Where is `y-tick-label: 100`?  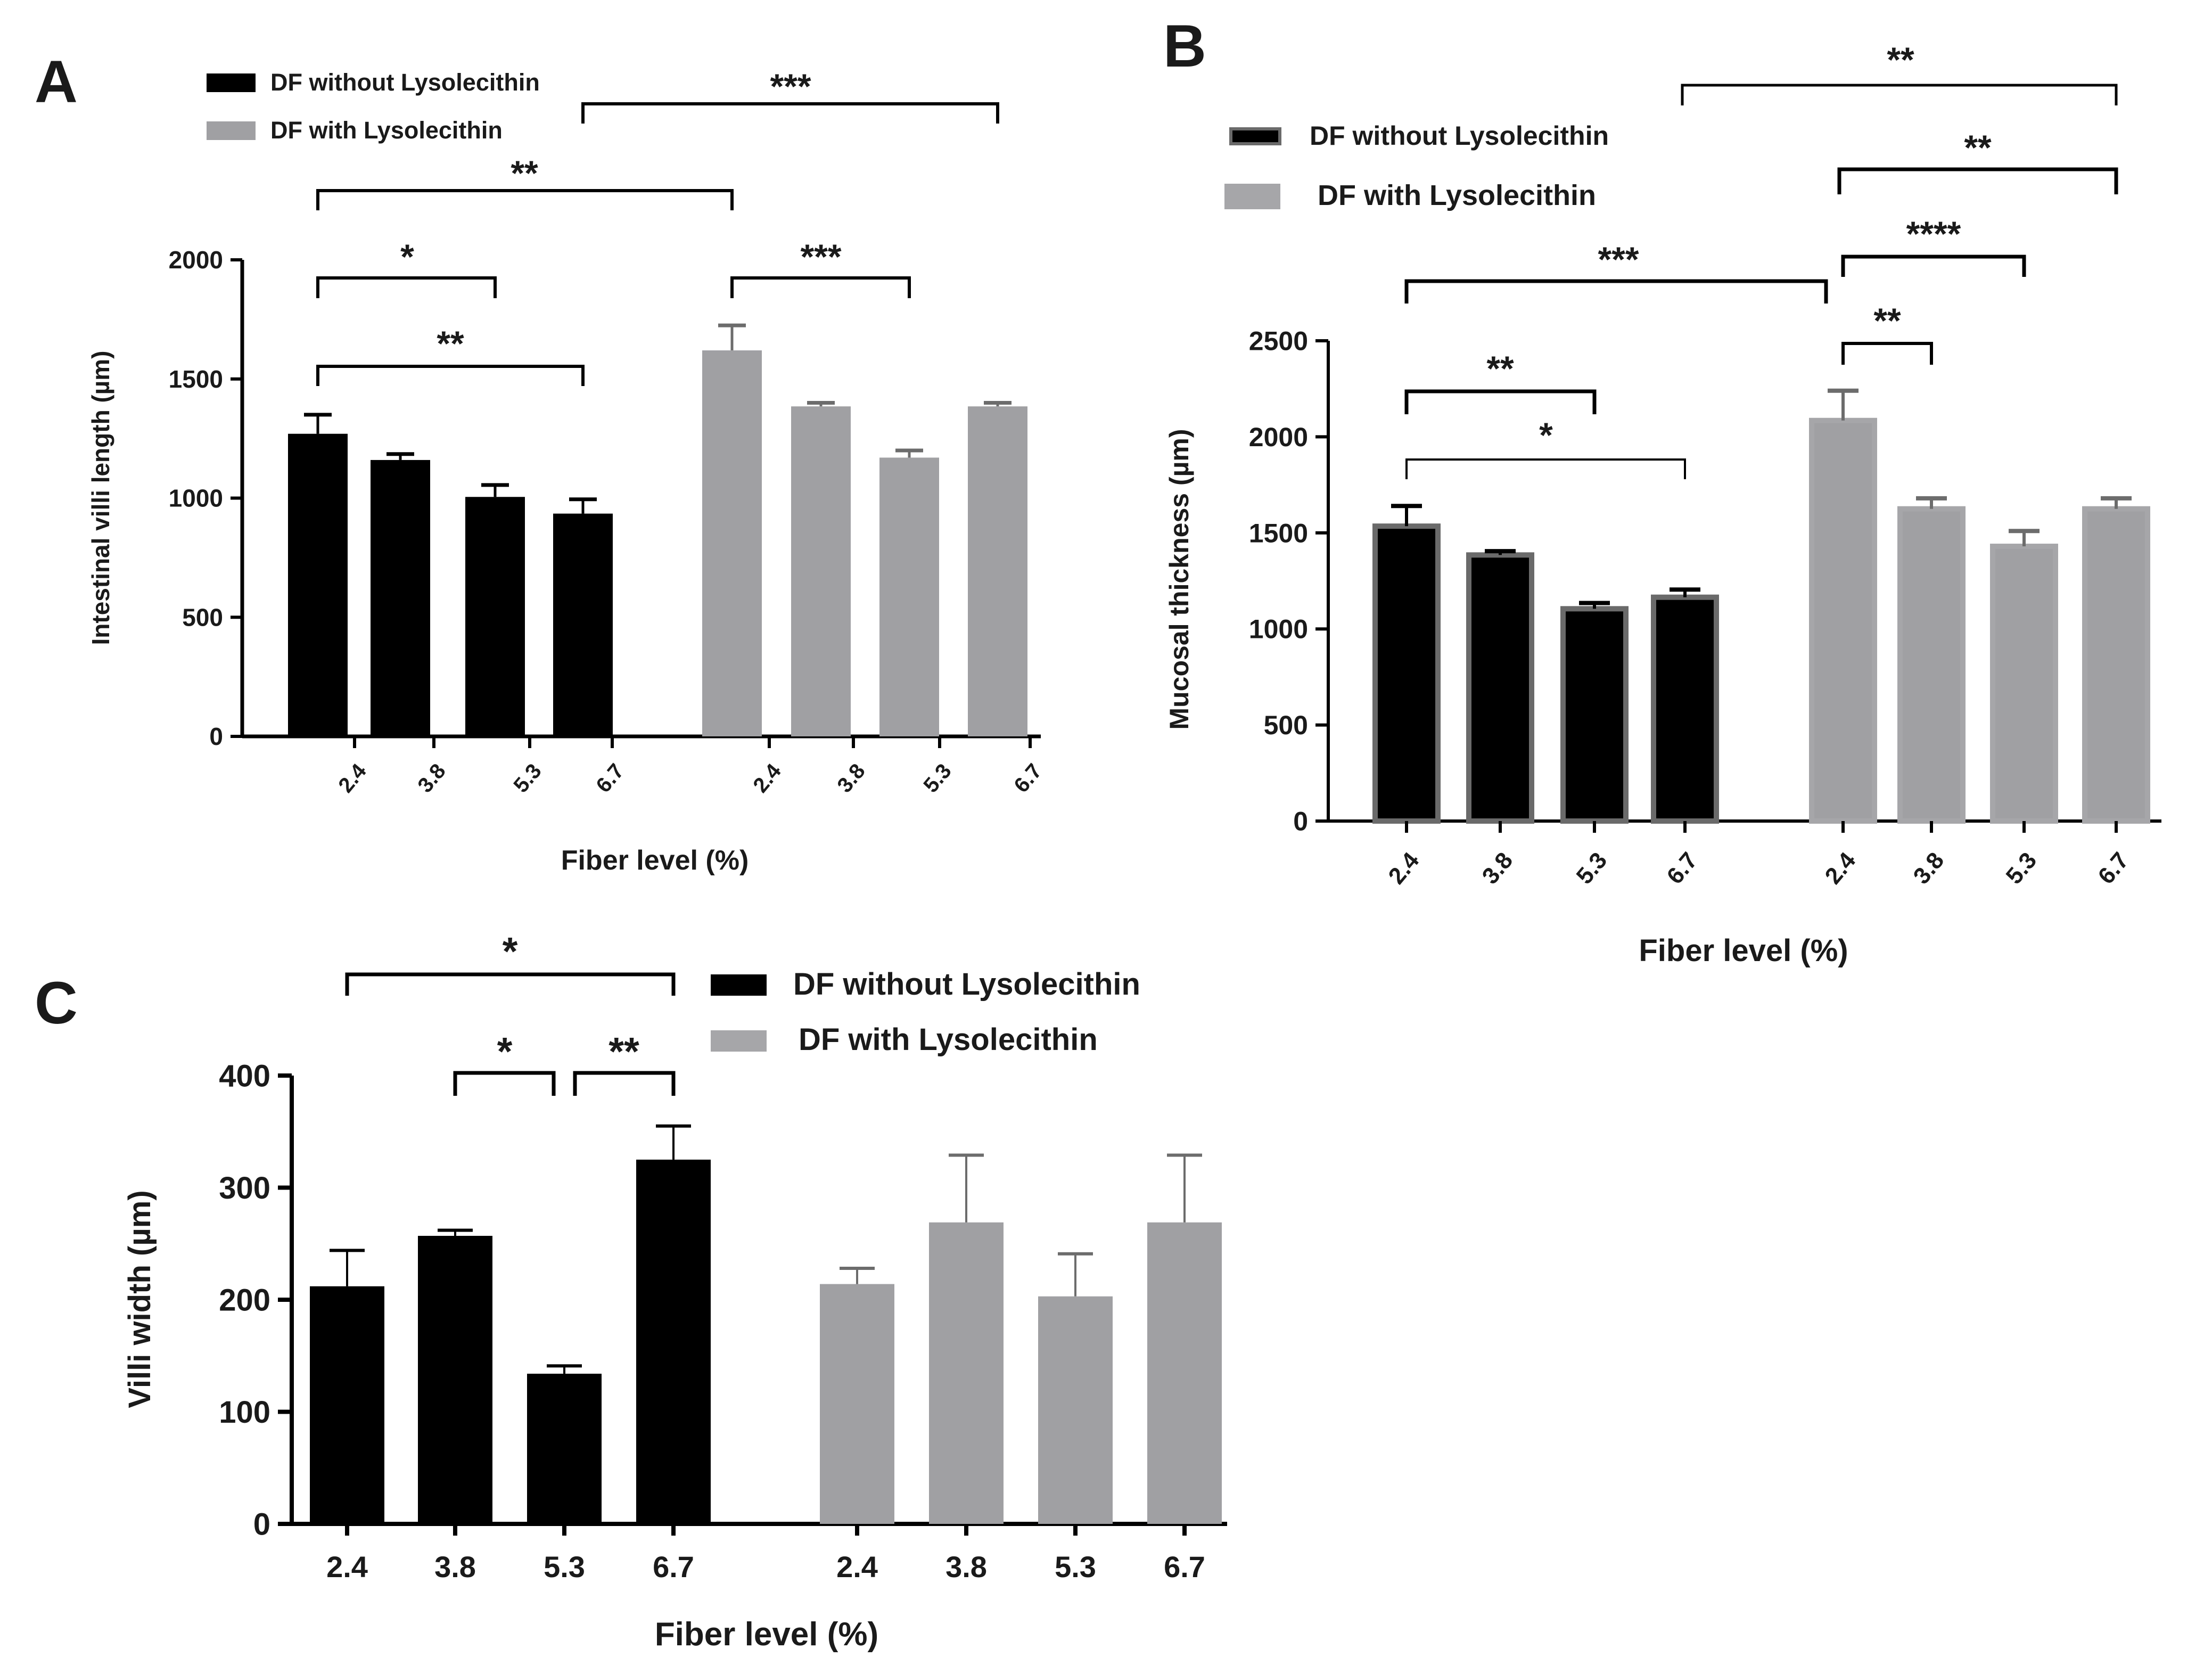 y-tick-label: 100 is located at coordinates (245, 1412).